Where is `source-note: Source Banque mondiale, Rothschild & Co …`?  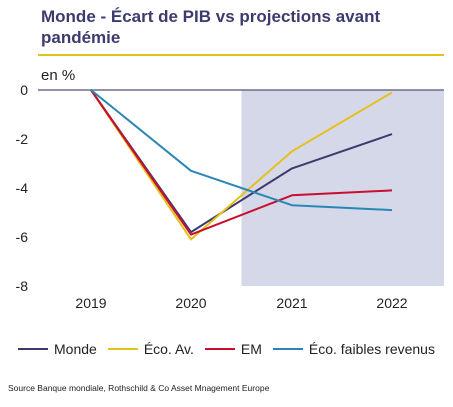
source-note: Source Banque mondiale, Rothschild & Co … is located at coordinates (139, 388).